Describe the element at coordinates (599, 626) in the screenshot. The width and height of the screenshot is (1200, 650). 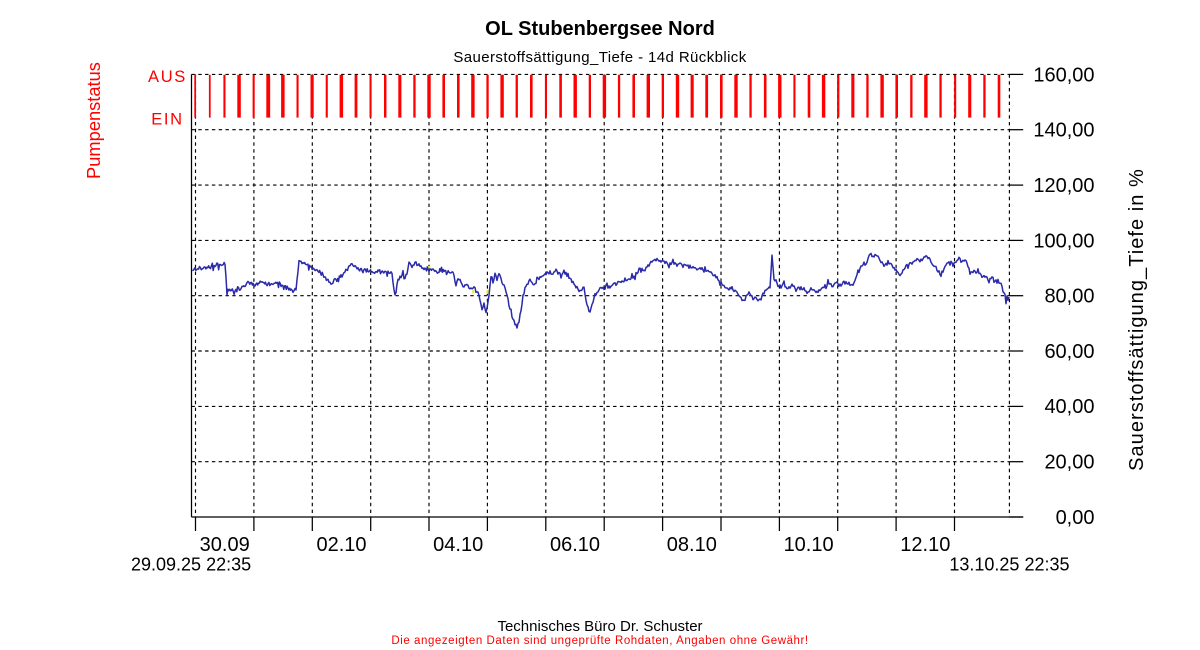
I see `svg-text: Technisches Büro Dr. Schuster` at that location.